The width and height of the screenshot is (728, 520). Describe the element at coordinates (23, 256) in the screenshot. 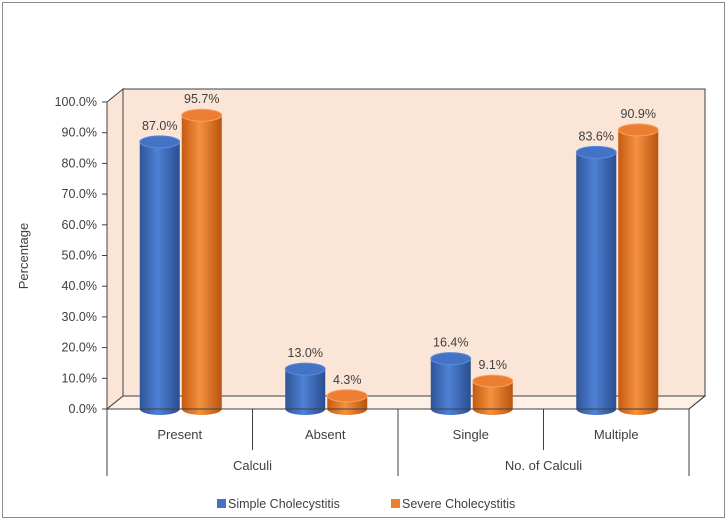

I see `y-axis-title: Percentage` at that location.